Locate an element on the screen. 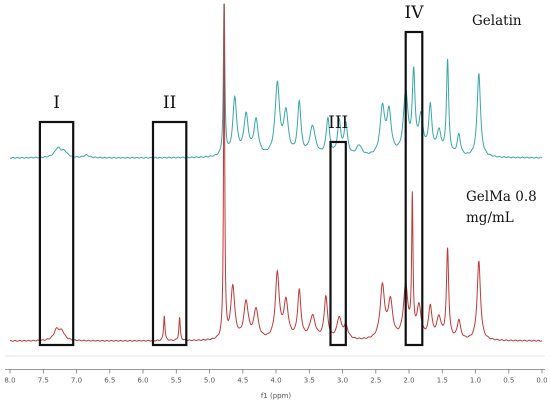 The height and width of the screenshot is (402, 550). region-box-i is located at coordinates (56, 233).